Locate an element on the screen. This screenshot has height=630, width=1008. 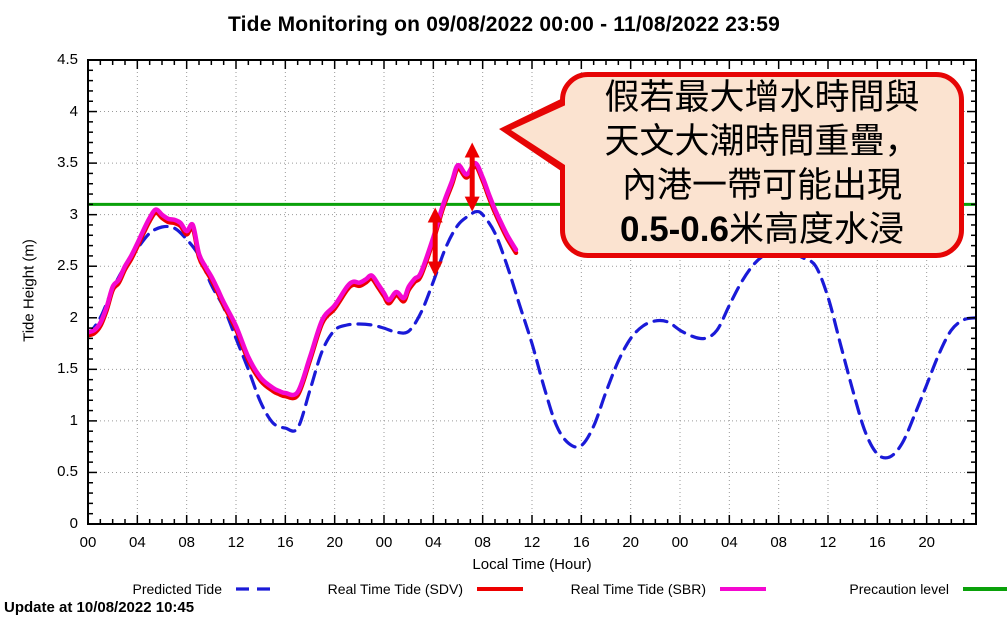
callout-line-3: 內港一帶可能出現 is located at coordinates (761, 185).